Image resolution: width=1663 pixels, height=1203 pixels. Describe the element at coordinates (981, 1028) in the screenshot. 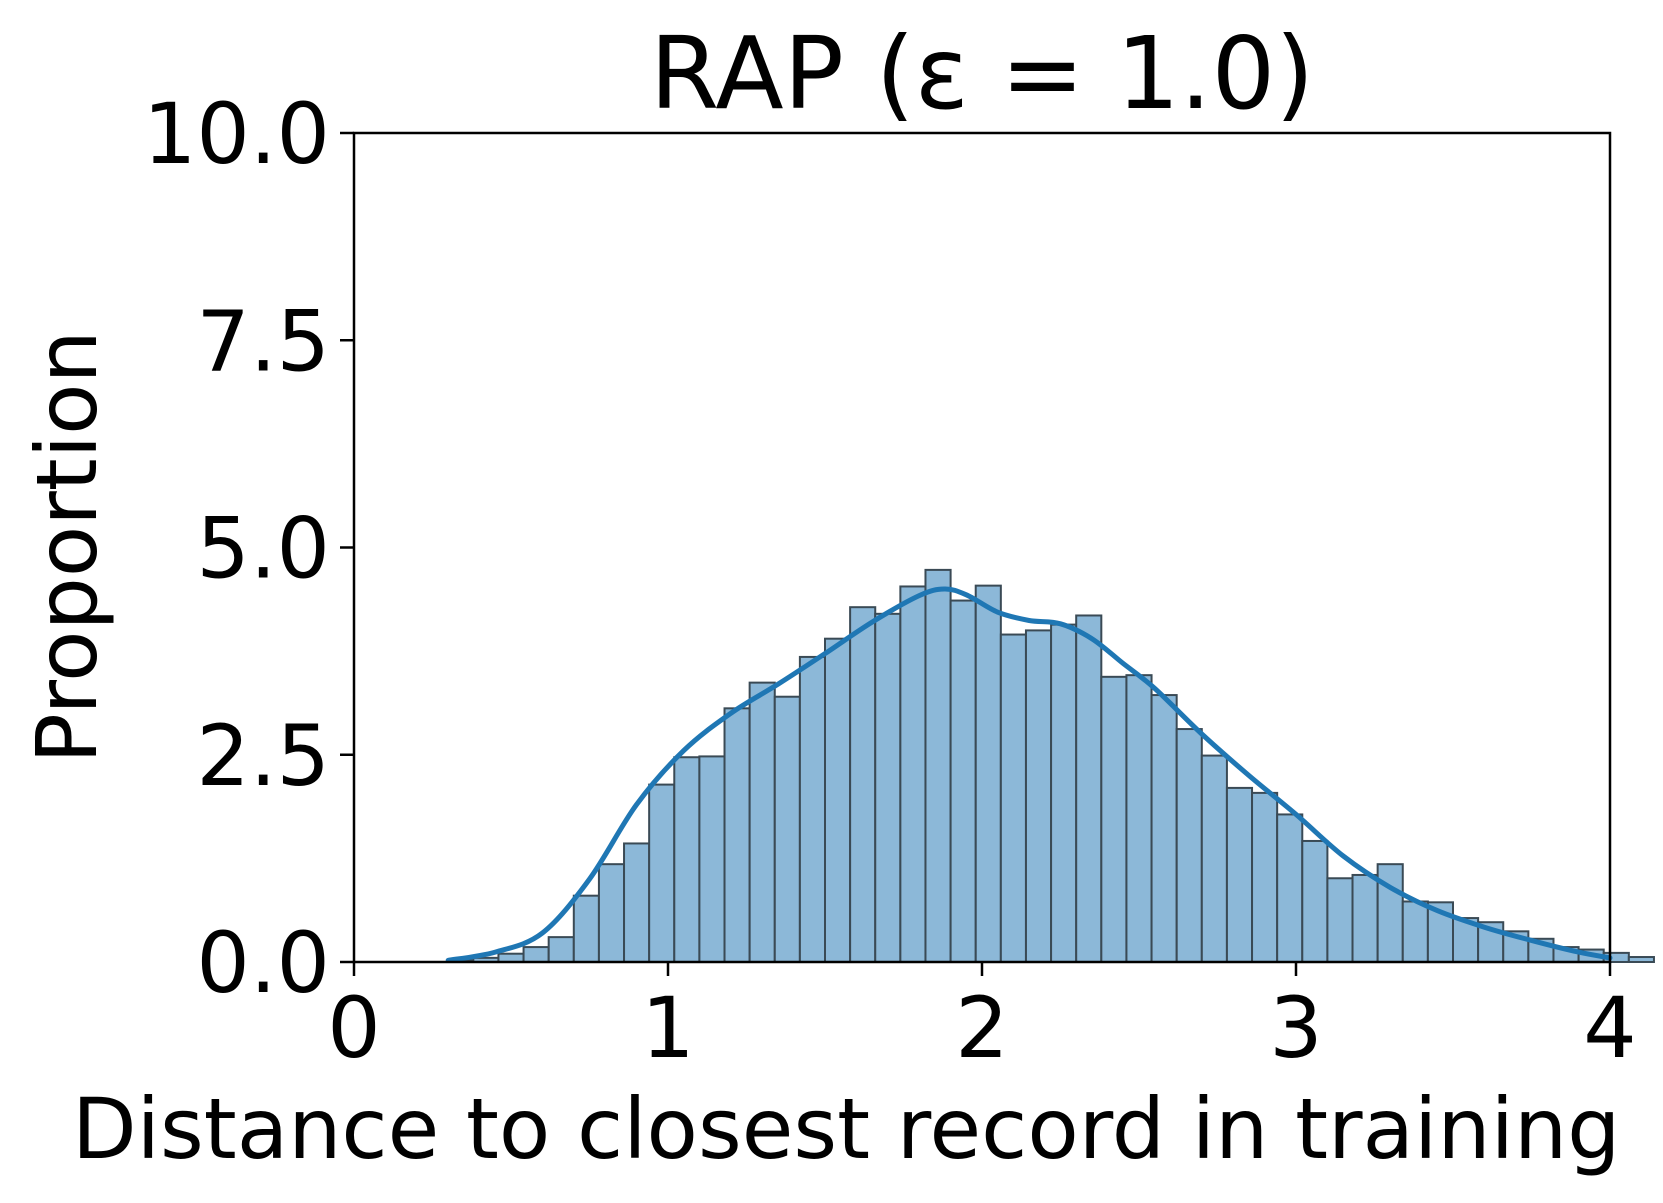

I see `x-tick-label: 2` at that location.